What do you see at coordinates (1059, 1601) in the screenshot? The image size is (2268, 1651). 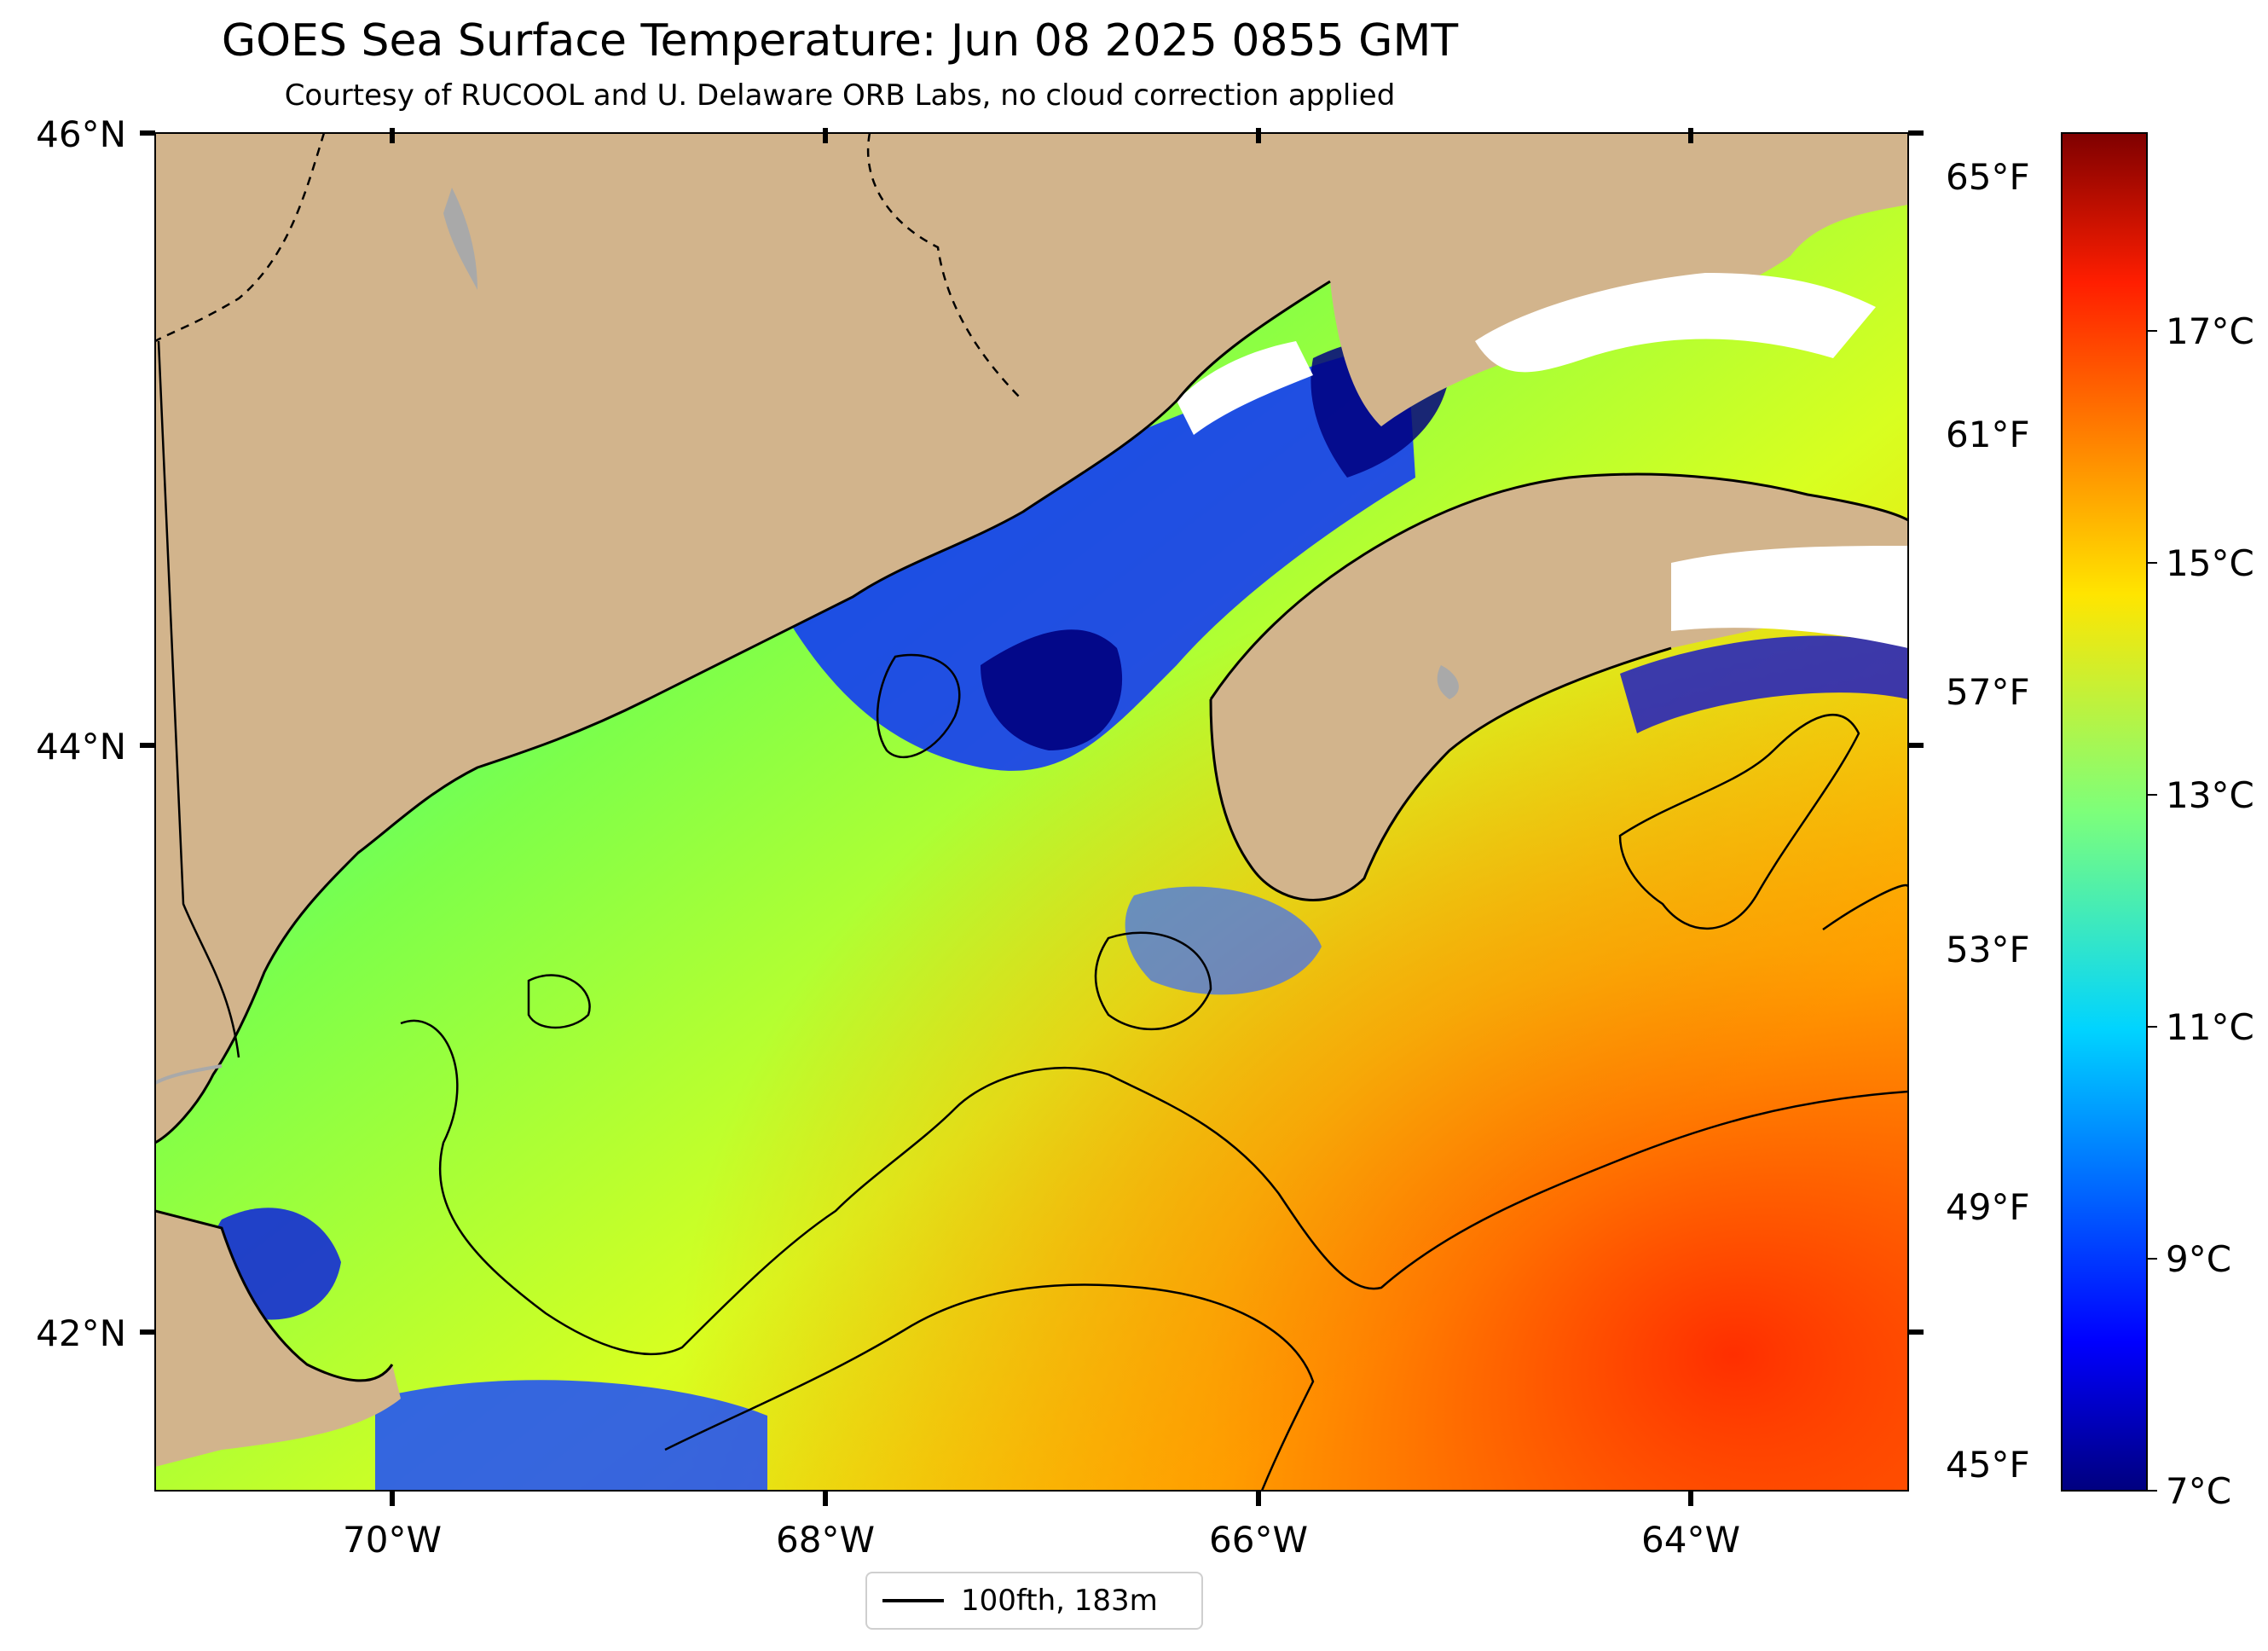 I see `legend-label: 100fth, 183m` at bounding box center [1059, 1601].